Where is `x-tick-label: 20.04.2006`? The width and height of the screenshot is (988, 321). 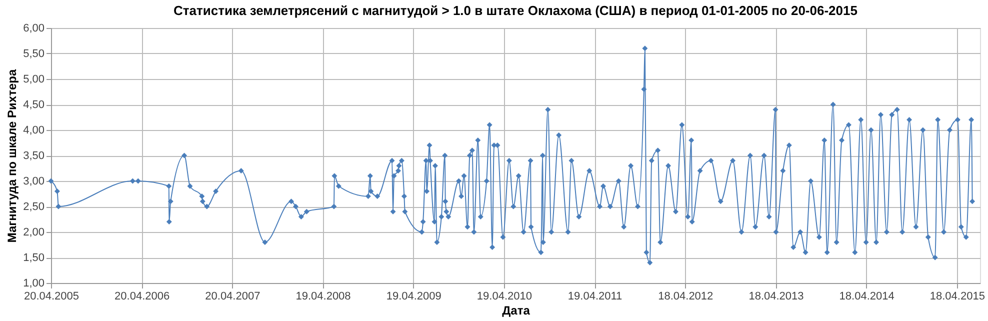
x-tick-label: 20.04.2006 is located at coordinates (142, 296).